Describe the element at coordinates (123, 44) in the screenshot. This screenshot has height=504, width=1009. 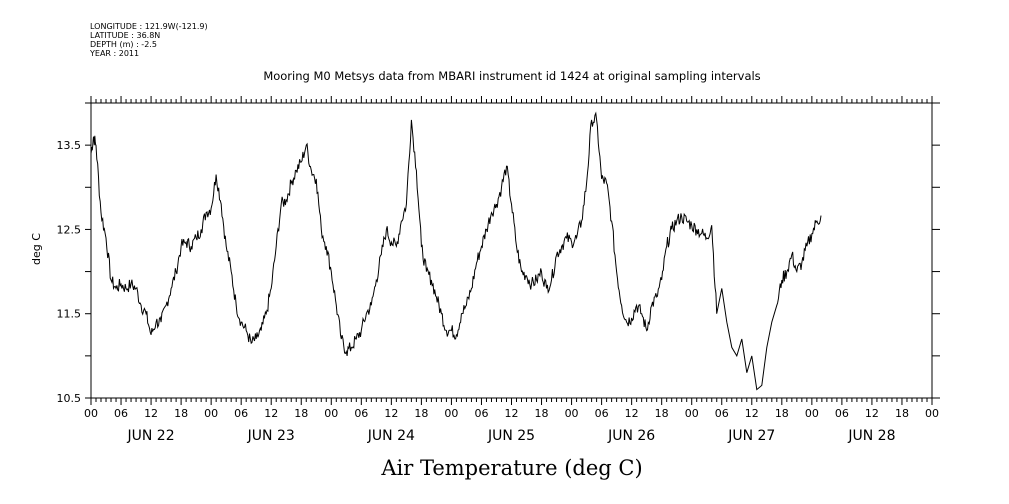
I see `depth-text: DEPTH (m) : -2.5` at that location.